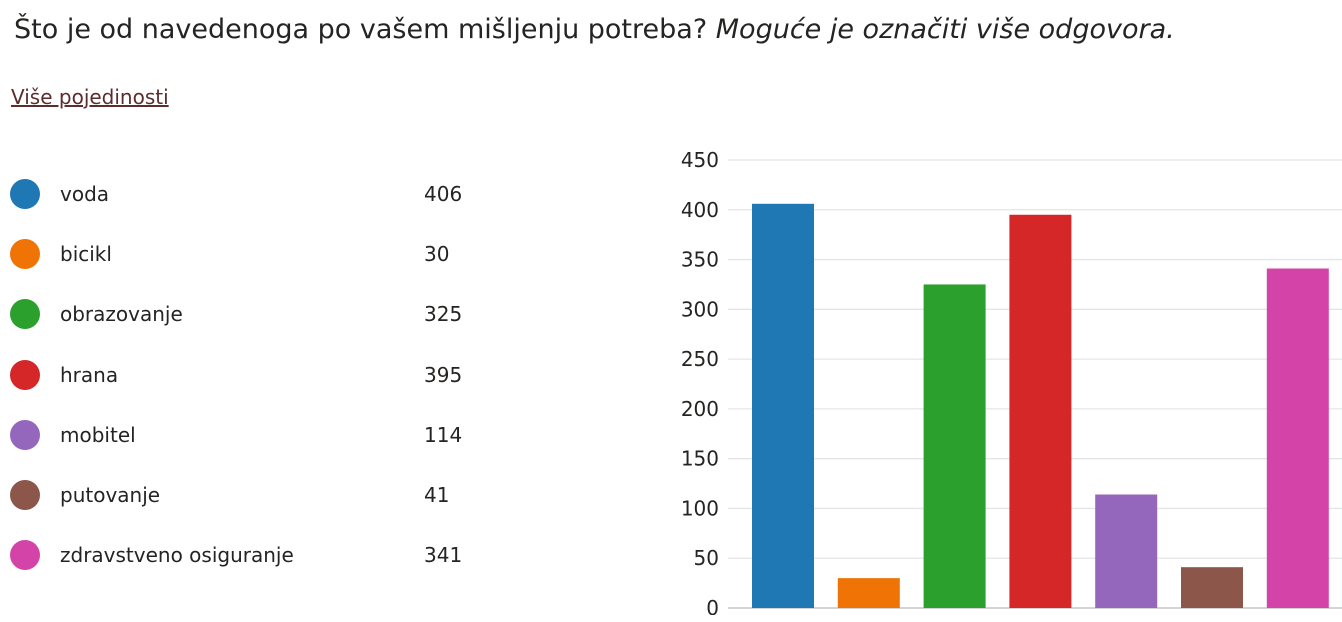 This screenshot has height=622, width=1342. I want to click on y-tick-label: 300, so click(700, 309).